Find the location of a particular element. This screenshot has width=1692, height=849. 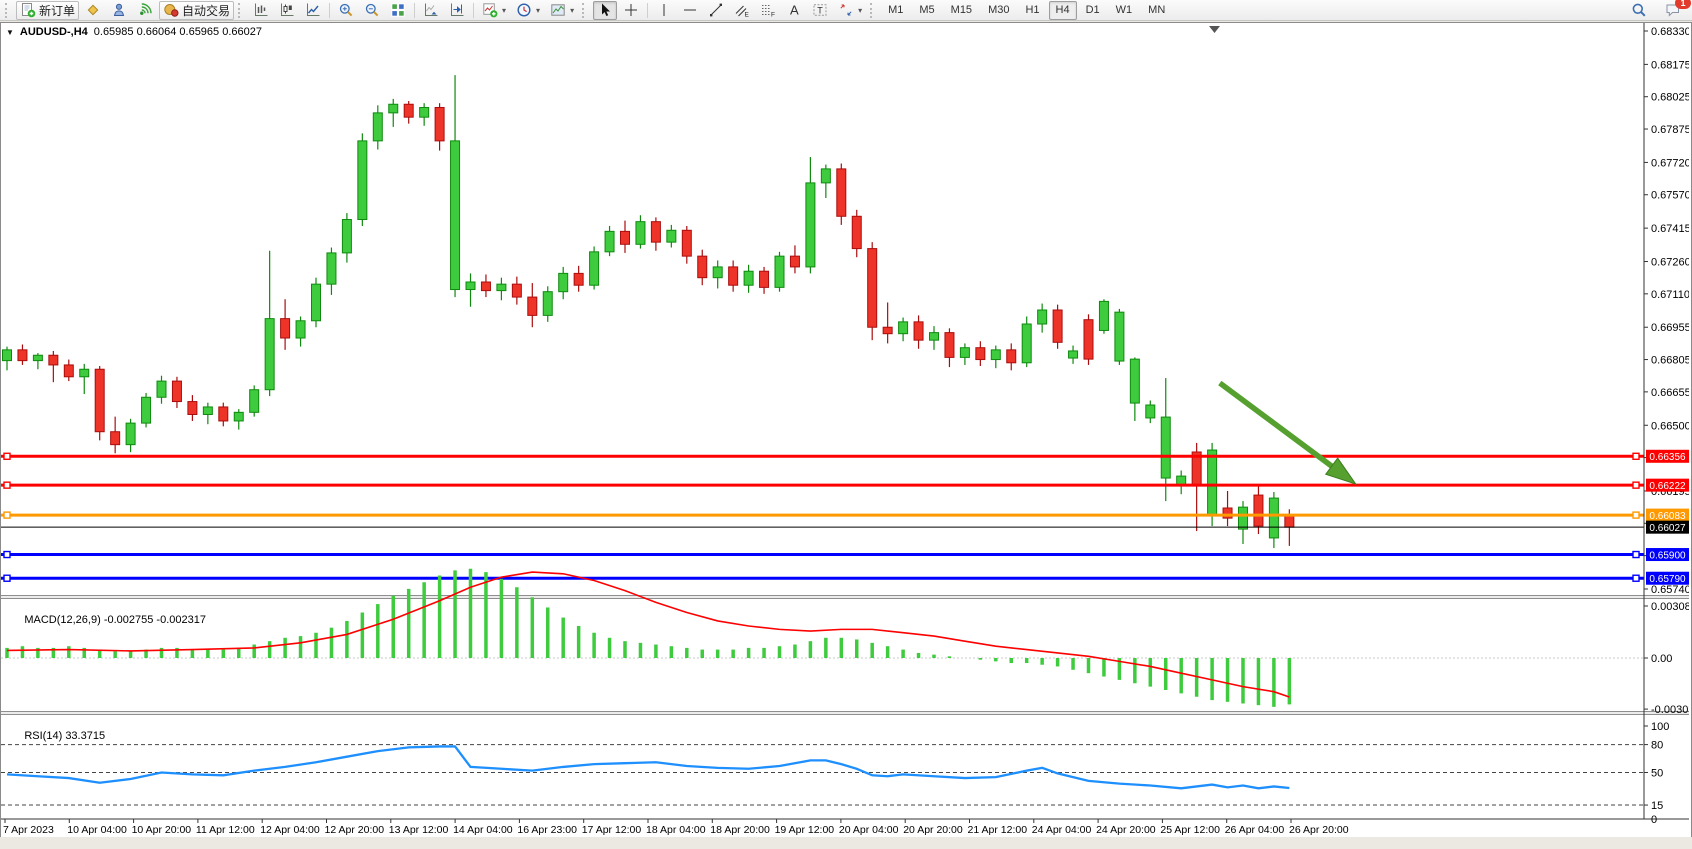

level-price-tag: 0.66222 is located at coordinates (1667, 485).